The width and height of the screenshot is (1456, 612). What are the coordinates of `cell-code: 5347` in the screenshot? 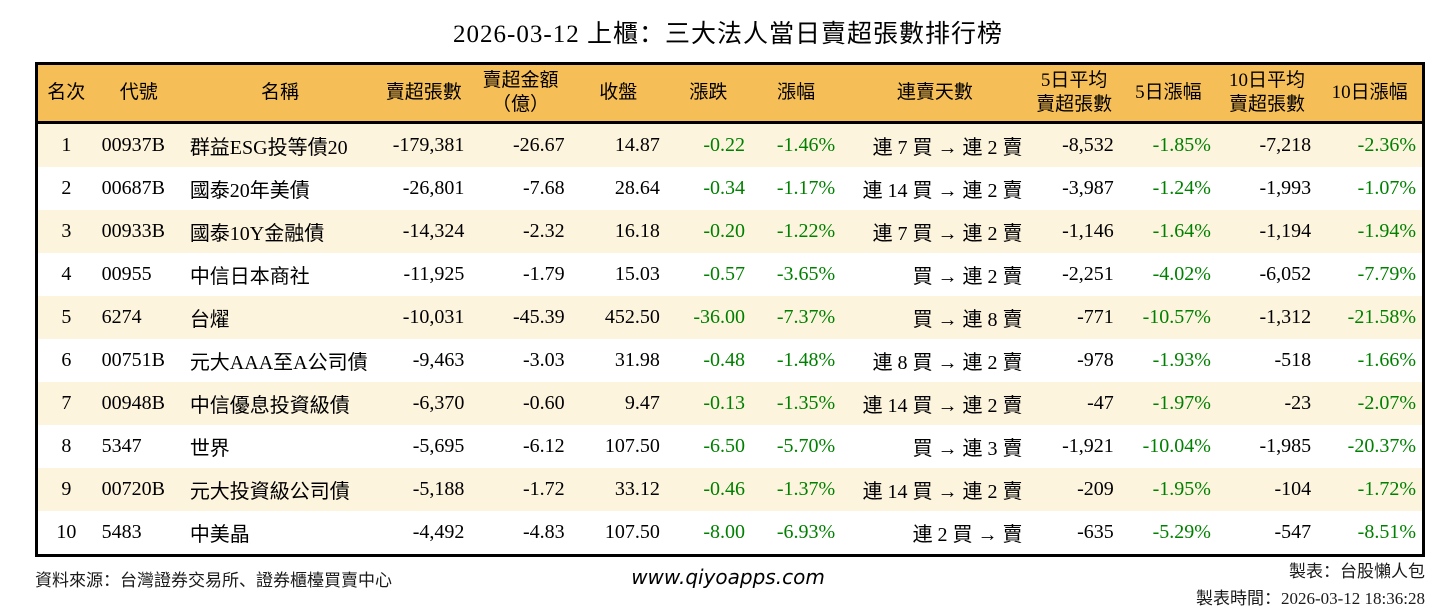 It's located at (121, 446).